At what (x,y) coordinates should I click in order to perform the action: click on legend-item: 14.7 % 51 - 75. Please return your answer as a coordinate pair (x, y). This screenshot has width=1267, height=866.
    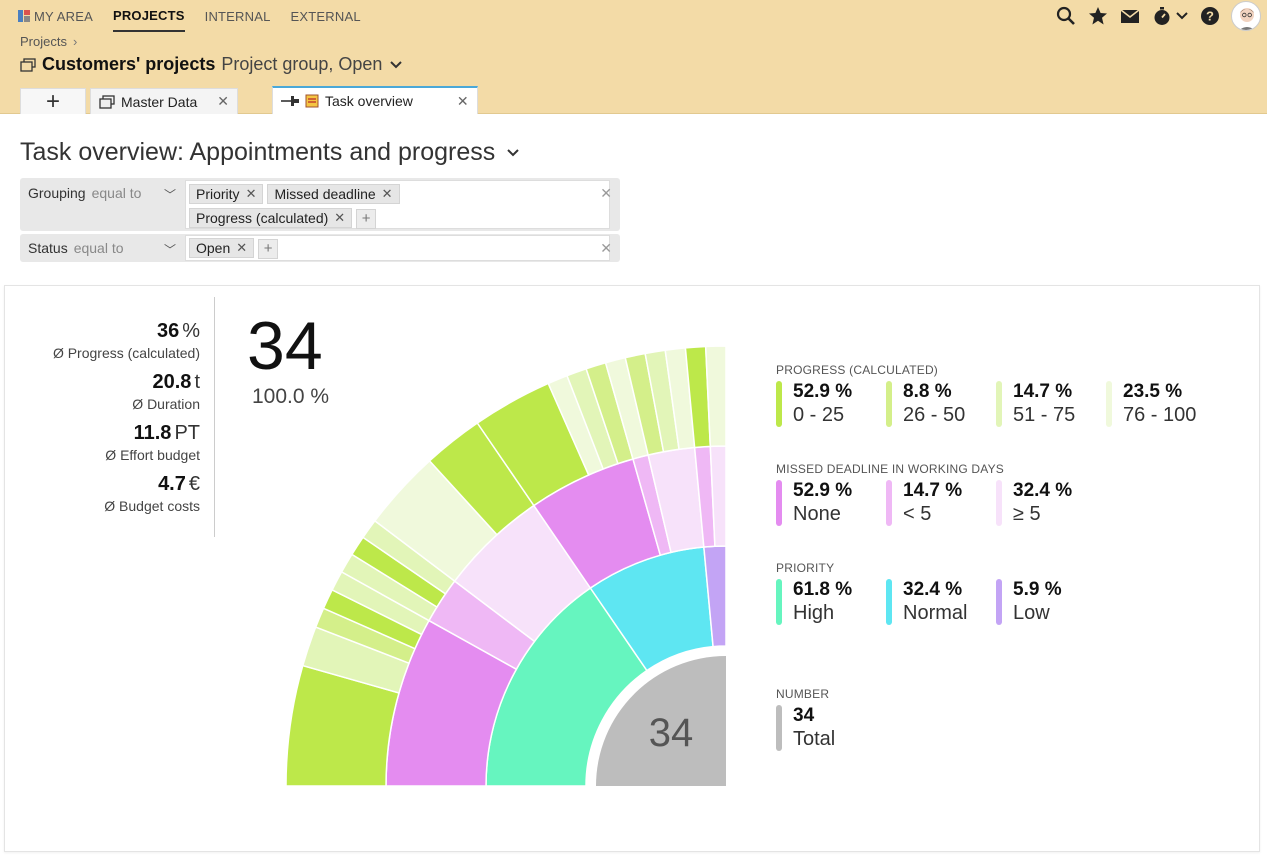
    Looking at the image, I should click on (1051, 404).